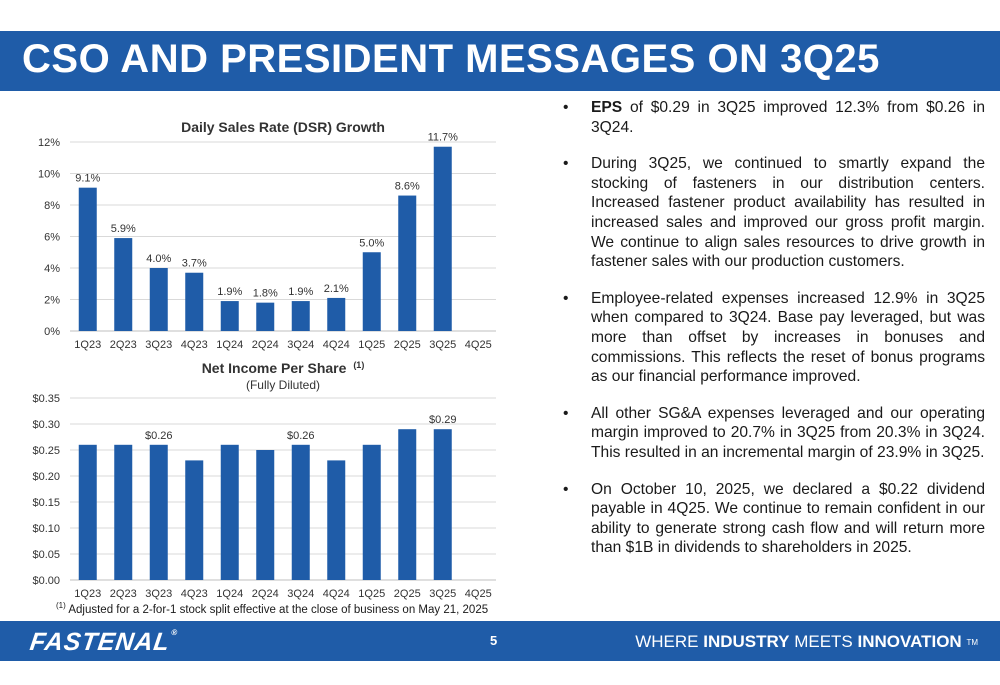  What do you see at coordinates (909, 641) in the screenshot?
I see `tagline-bold: INNOVATION` at bounding box center [909, 641].